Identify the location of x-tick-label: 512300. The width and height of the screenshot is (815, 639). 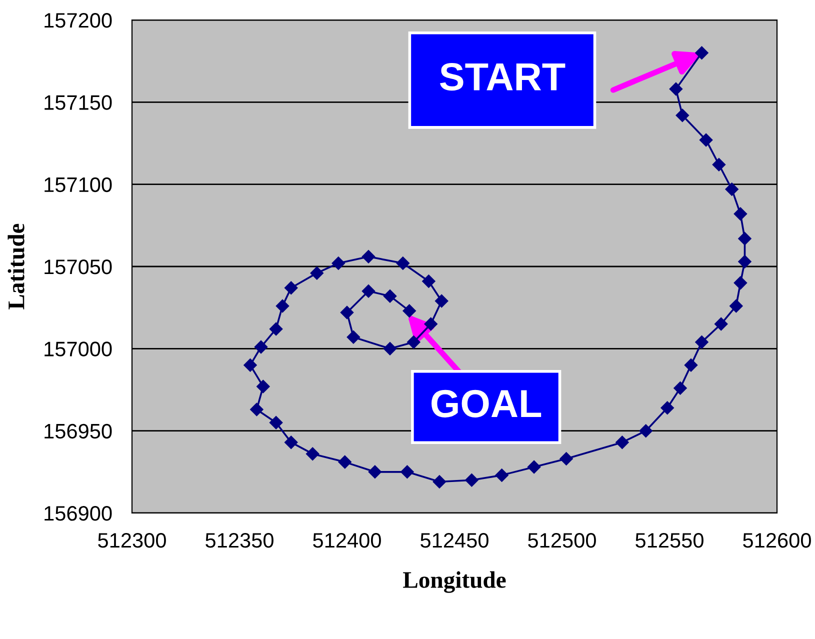
(132, 540).